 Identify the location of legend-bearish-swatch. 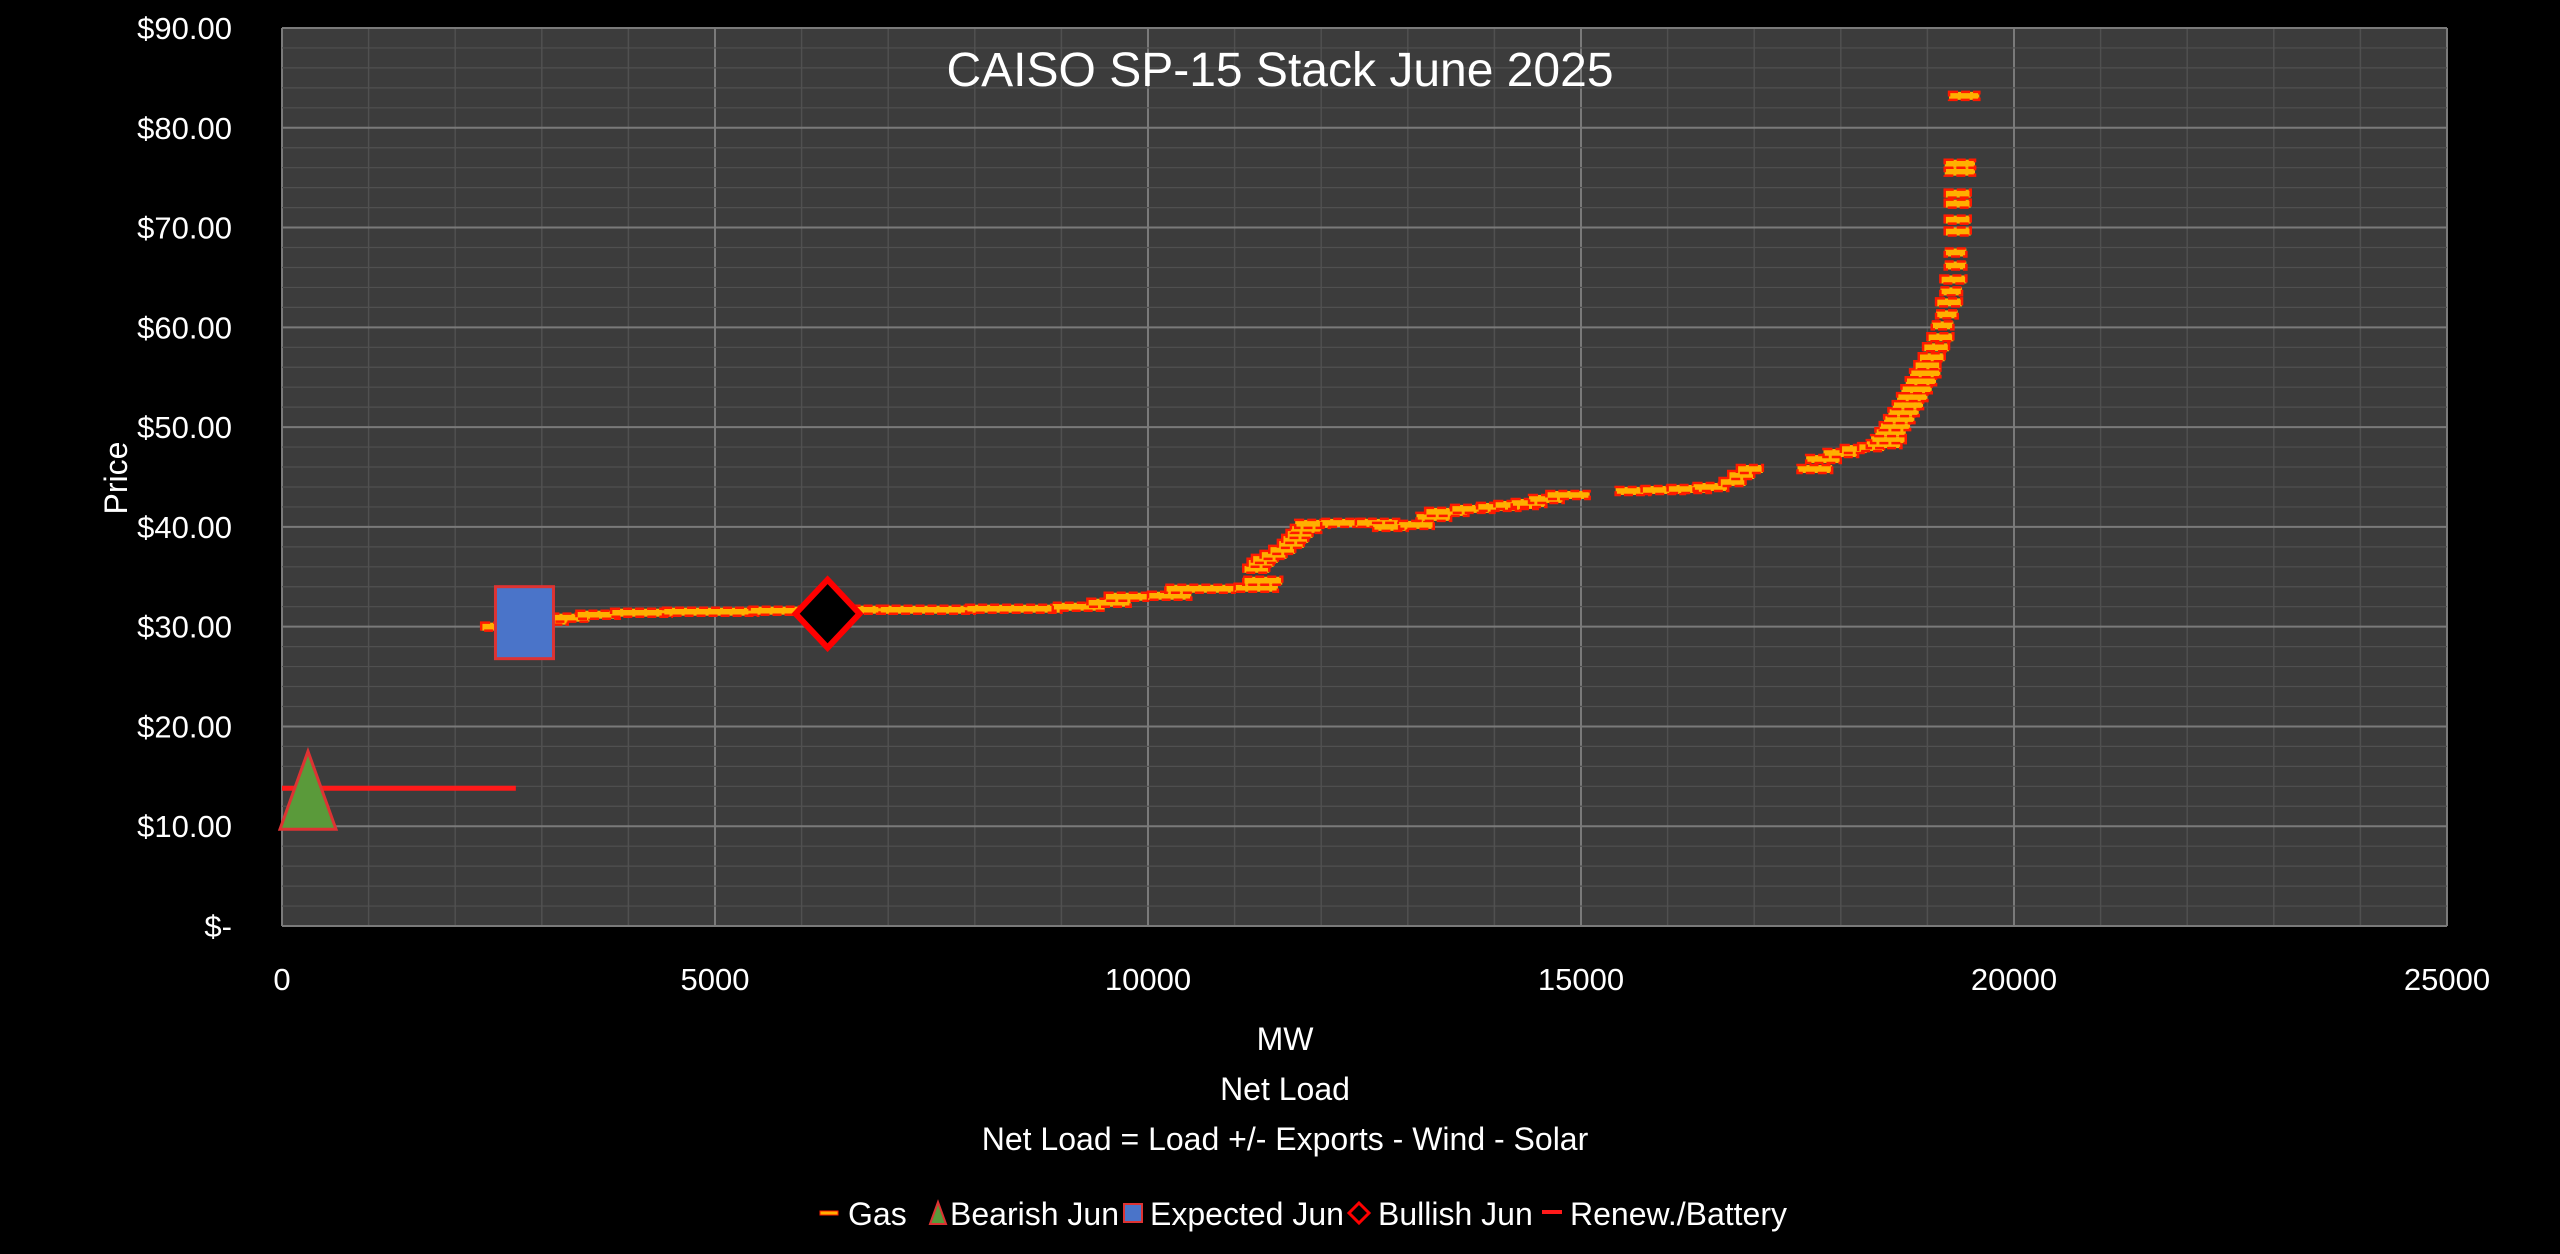
(938, 1212).